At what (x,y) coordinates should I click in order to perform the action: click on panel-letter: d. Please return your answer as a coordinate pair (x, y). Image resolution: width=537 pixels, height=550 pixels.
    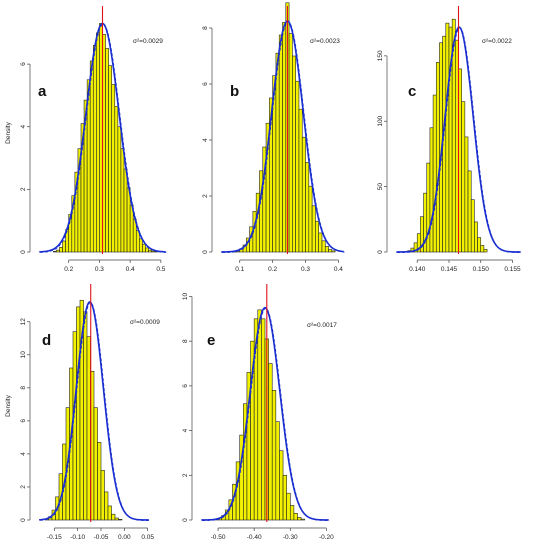
    Looking at the image, I should click on (46, 340).